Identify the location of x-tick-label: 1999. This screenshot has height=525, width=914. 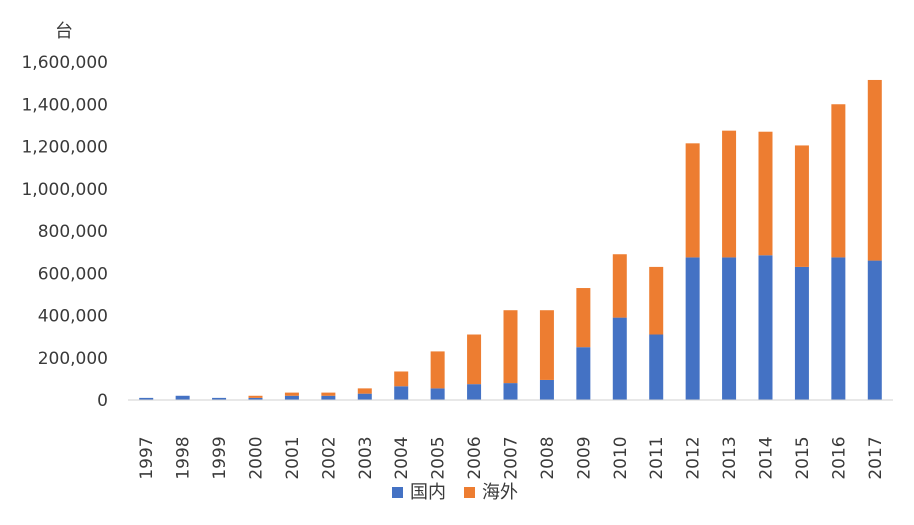
(220, 457).